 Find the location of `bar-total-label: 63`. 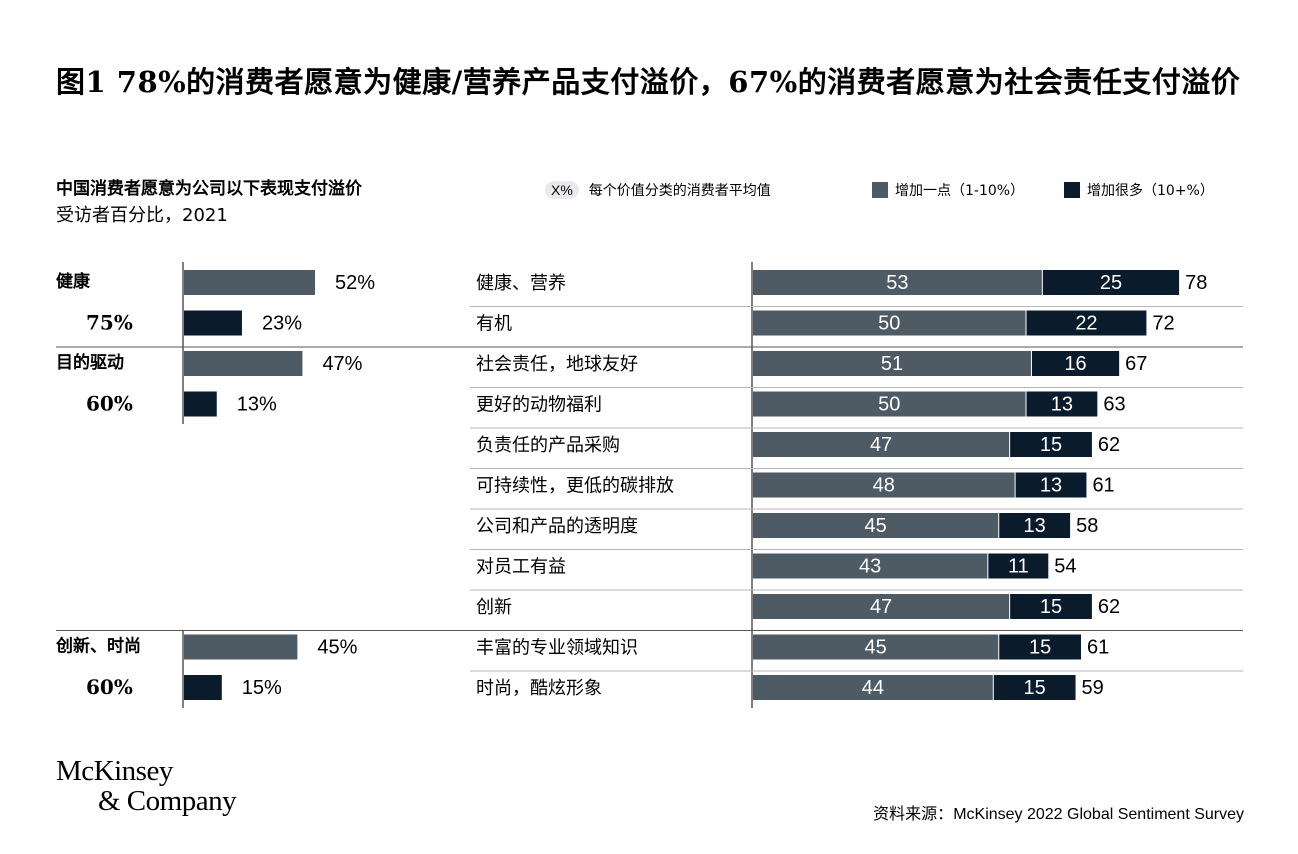

bar-total-label: 63 is located at coordinates (1114, 405).